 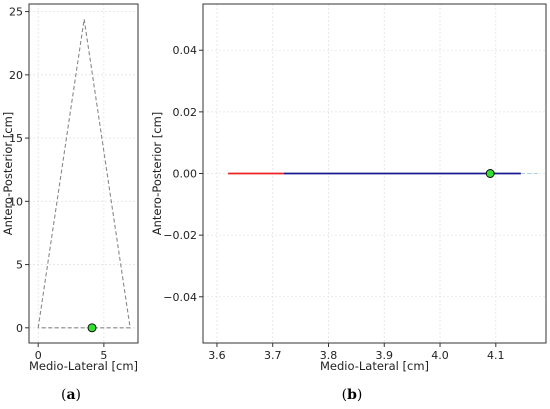 I want to click on x-tick-label: 3.9, so click(x=385, y=355).